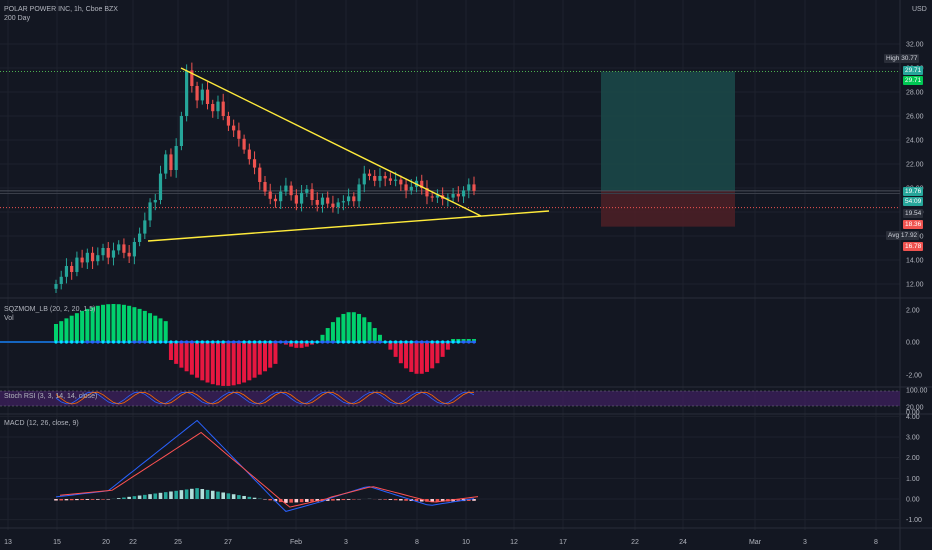 Image resolution: width=932 pixels, height=550 pixels. What do you see at coordinates (8, 542) in the screenshot?
I see `time-tick-label: 13` at bounding box center [8, 542].